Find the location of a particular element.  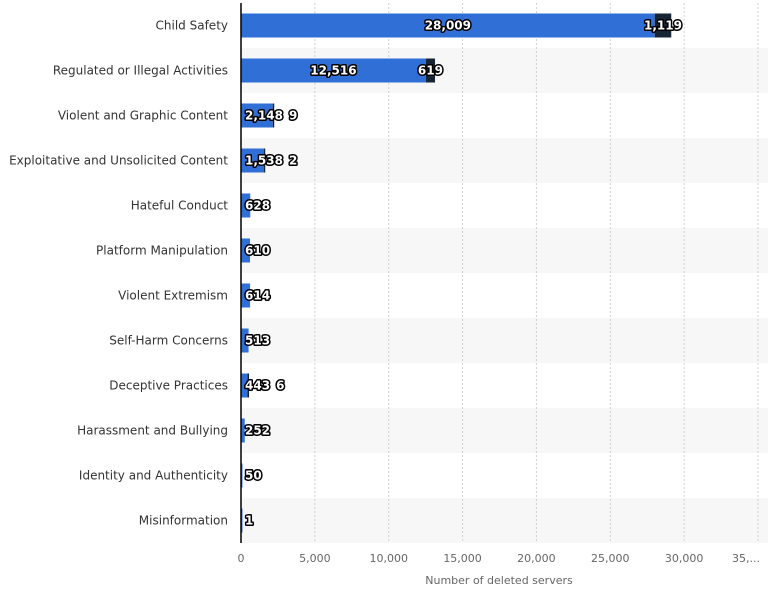

data-label: 1 is located at coordinates (249, 521).